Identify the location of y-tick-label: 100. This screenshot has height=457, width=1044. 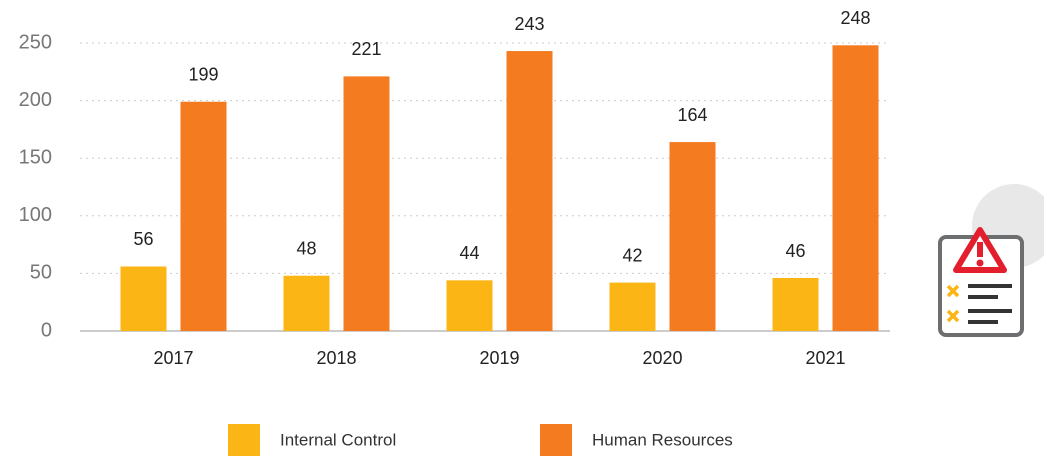
(35, 215).